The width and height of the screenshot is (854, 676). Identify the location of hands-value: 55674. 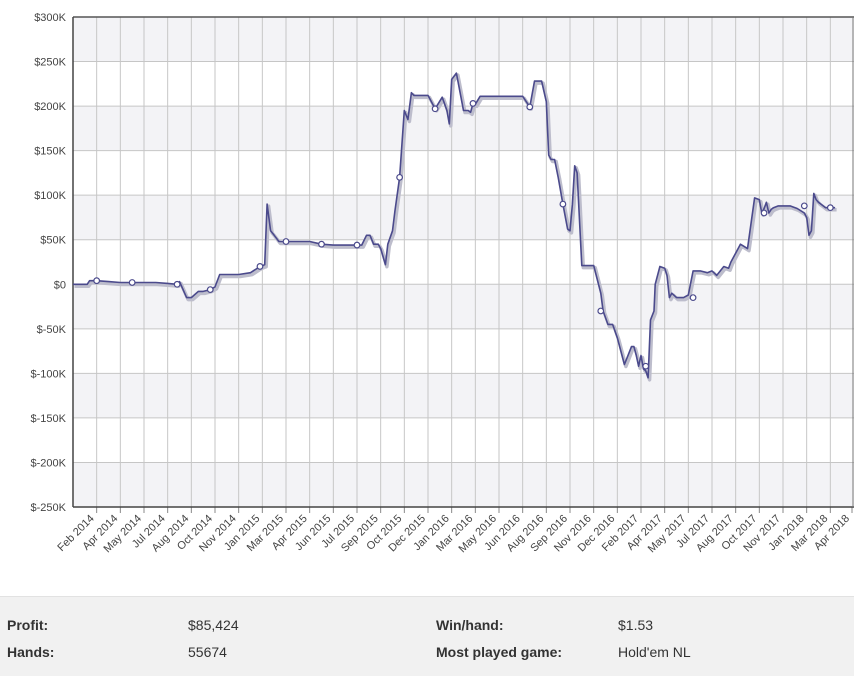
(207, 652).